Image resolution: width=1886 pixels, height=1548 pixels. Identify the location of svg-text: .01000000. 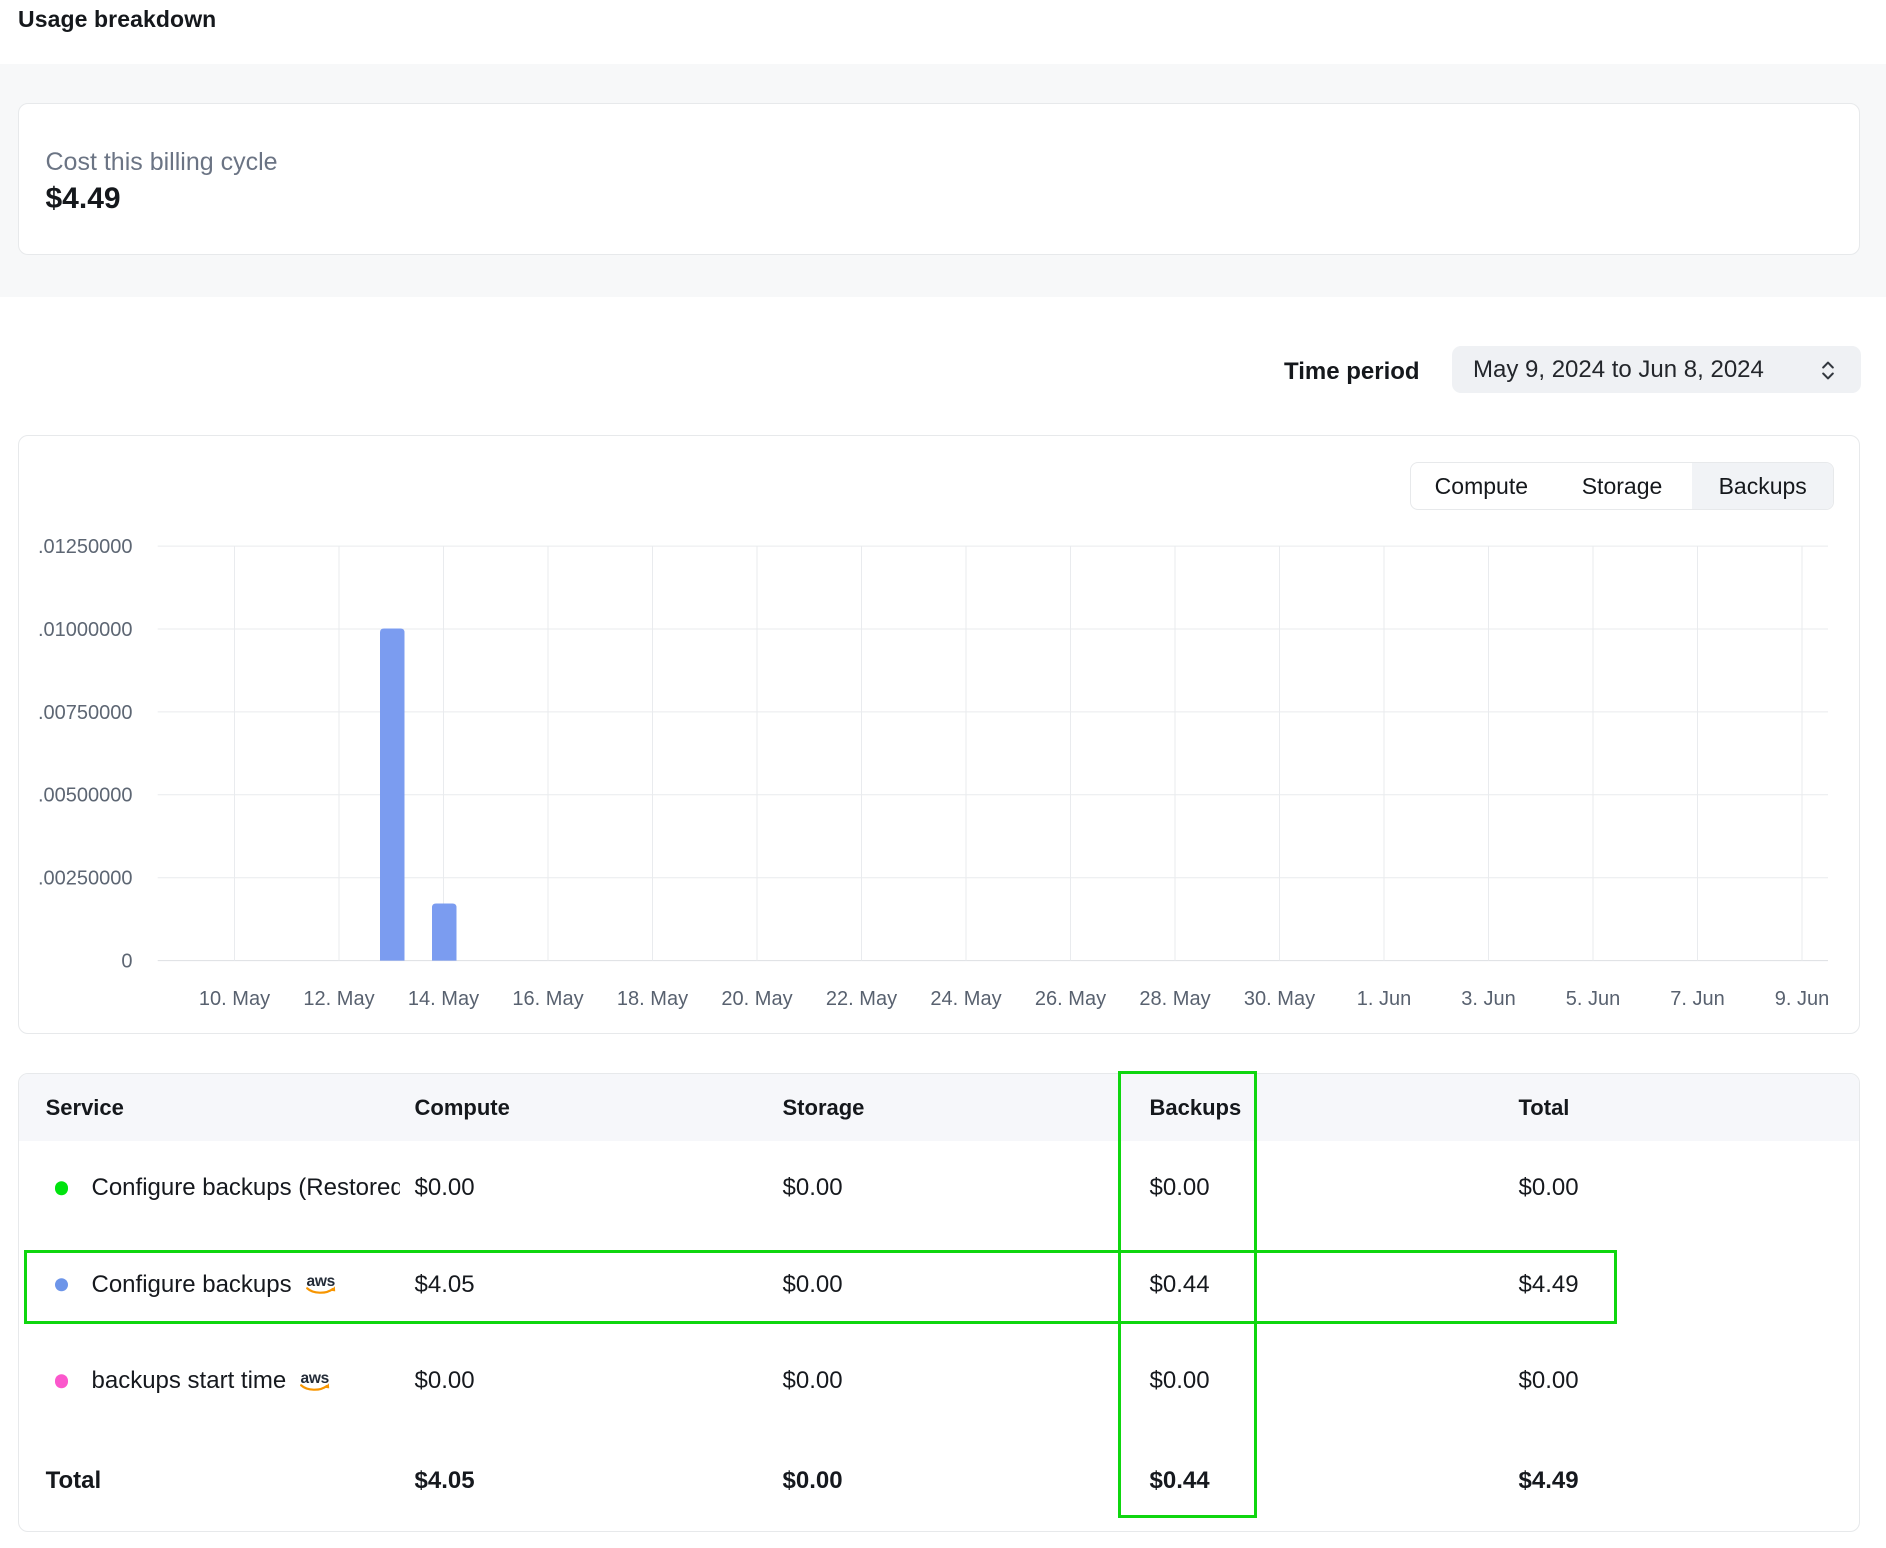
(85, 630).